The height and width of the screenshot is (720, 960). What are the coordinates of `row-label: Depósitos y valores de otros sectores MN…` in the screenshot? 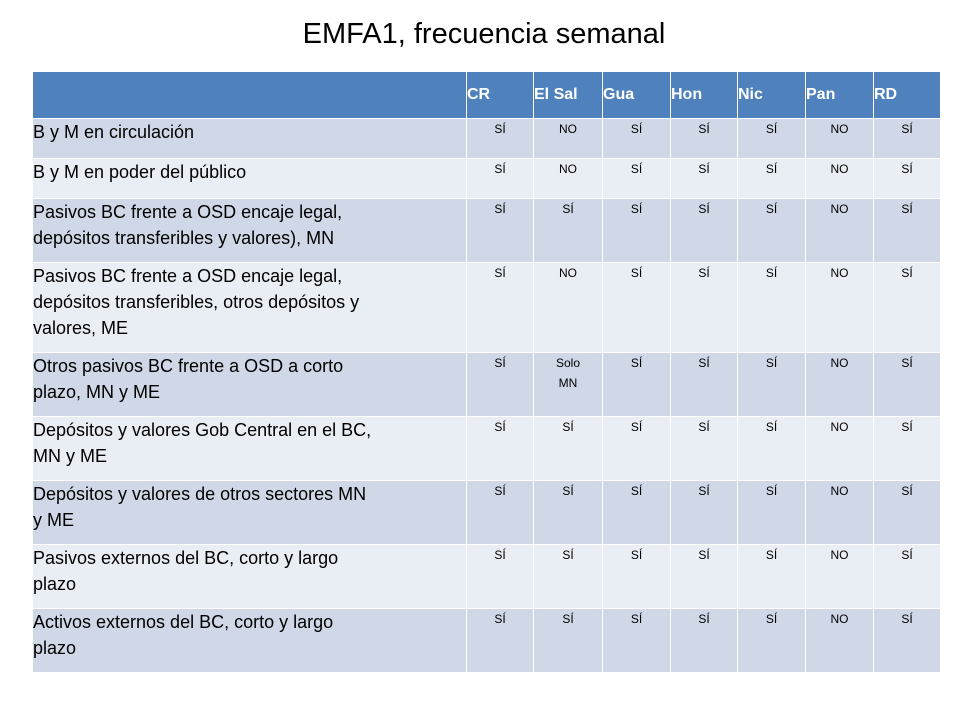 It's located at (249, 512).